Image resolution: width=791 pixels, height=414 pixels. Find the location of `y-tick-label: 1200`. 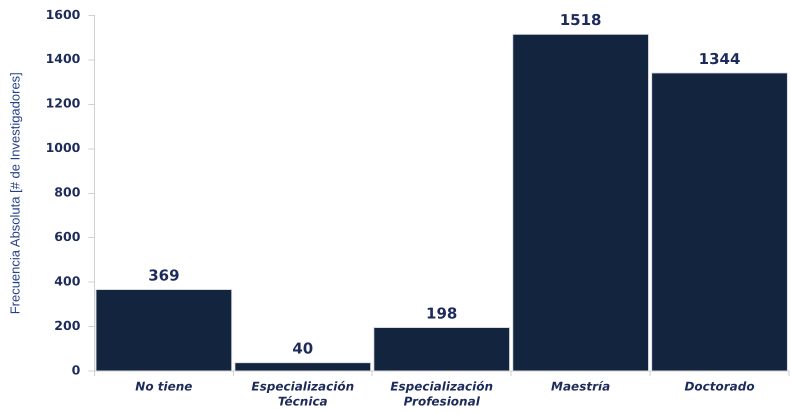

y-tick-label: 1200 is located at coordinates (63, 103).